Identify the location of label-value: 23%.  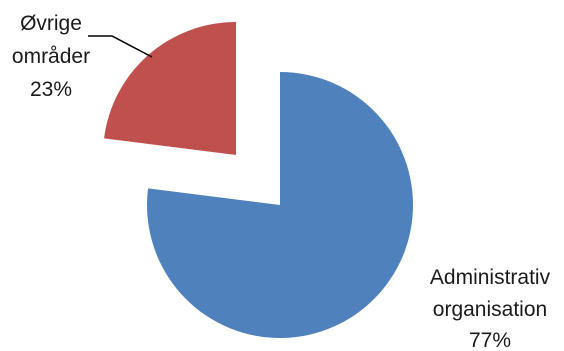
(51, 89).